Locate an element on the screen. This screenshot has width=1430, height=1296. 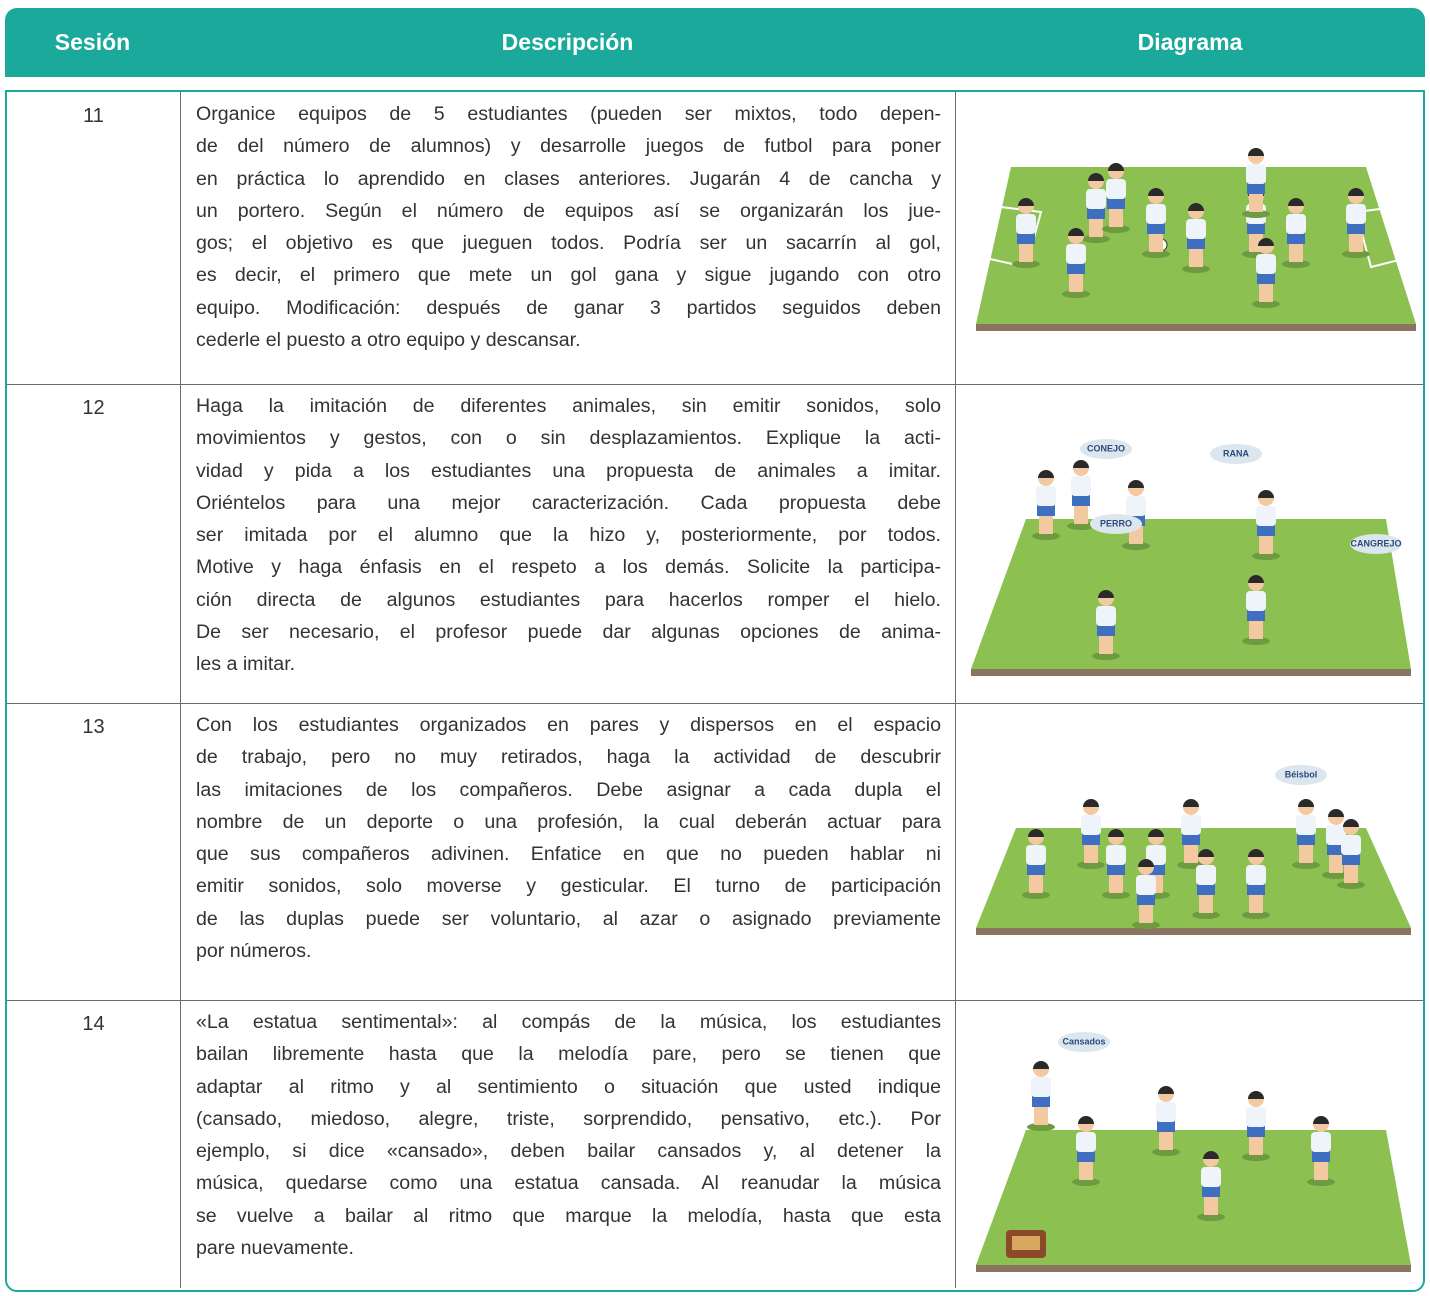
diagram is located at coordinates (1196, 239).